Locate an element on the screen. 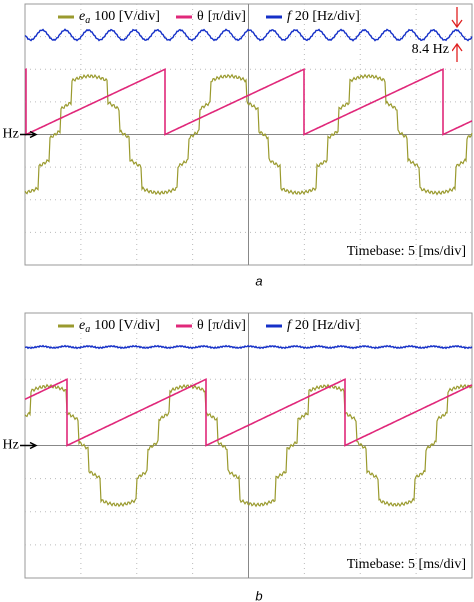 This screenshot has width=474, height=602. panel-caption: b is located at coordinates (258, 595).